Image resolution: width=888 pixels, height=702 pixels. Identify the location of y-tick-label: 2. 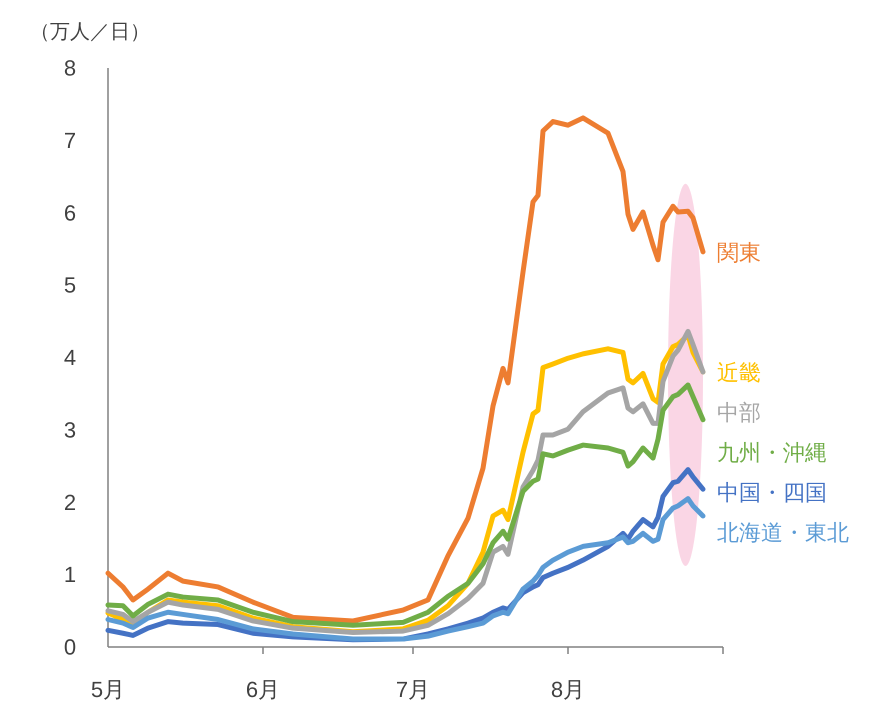
(70, 502).